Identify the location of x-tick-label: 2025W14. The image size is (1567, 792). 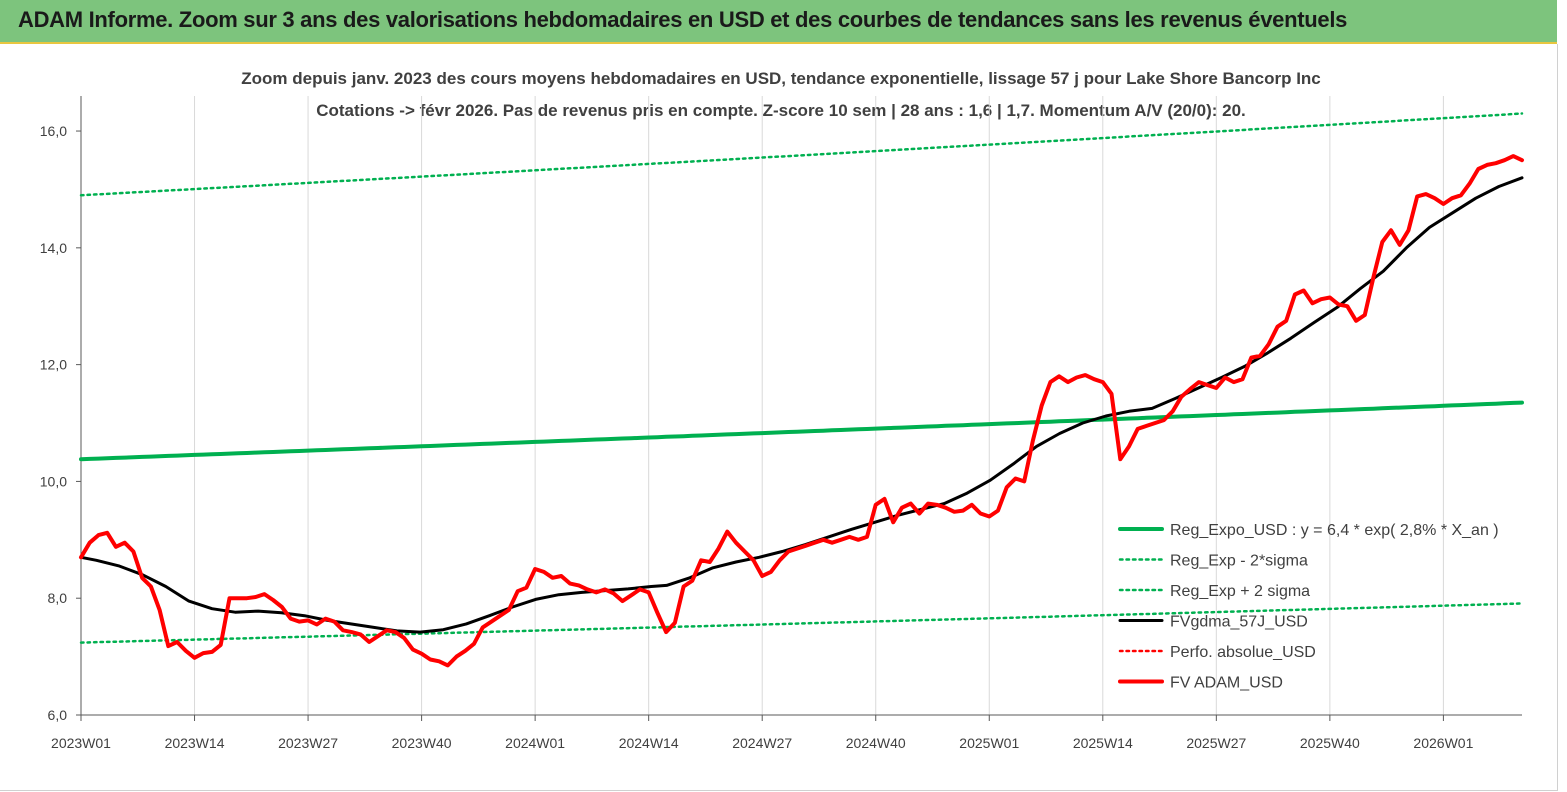
(1103, 743).